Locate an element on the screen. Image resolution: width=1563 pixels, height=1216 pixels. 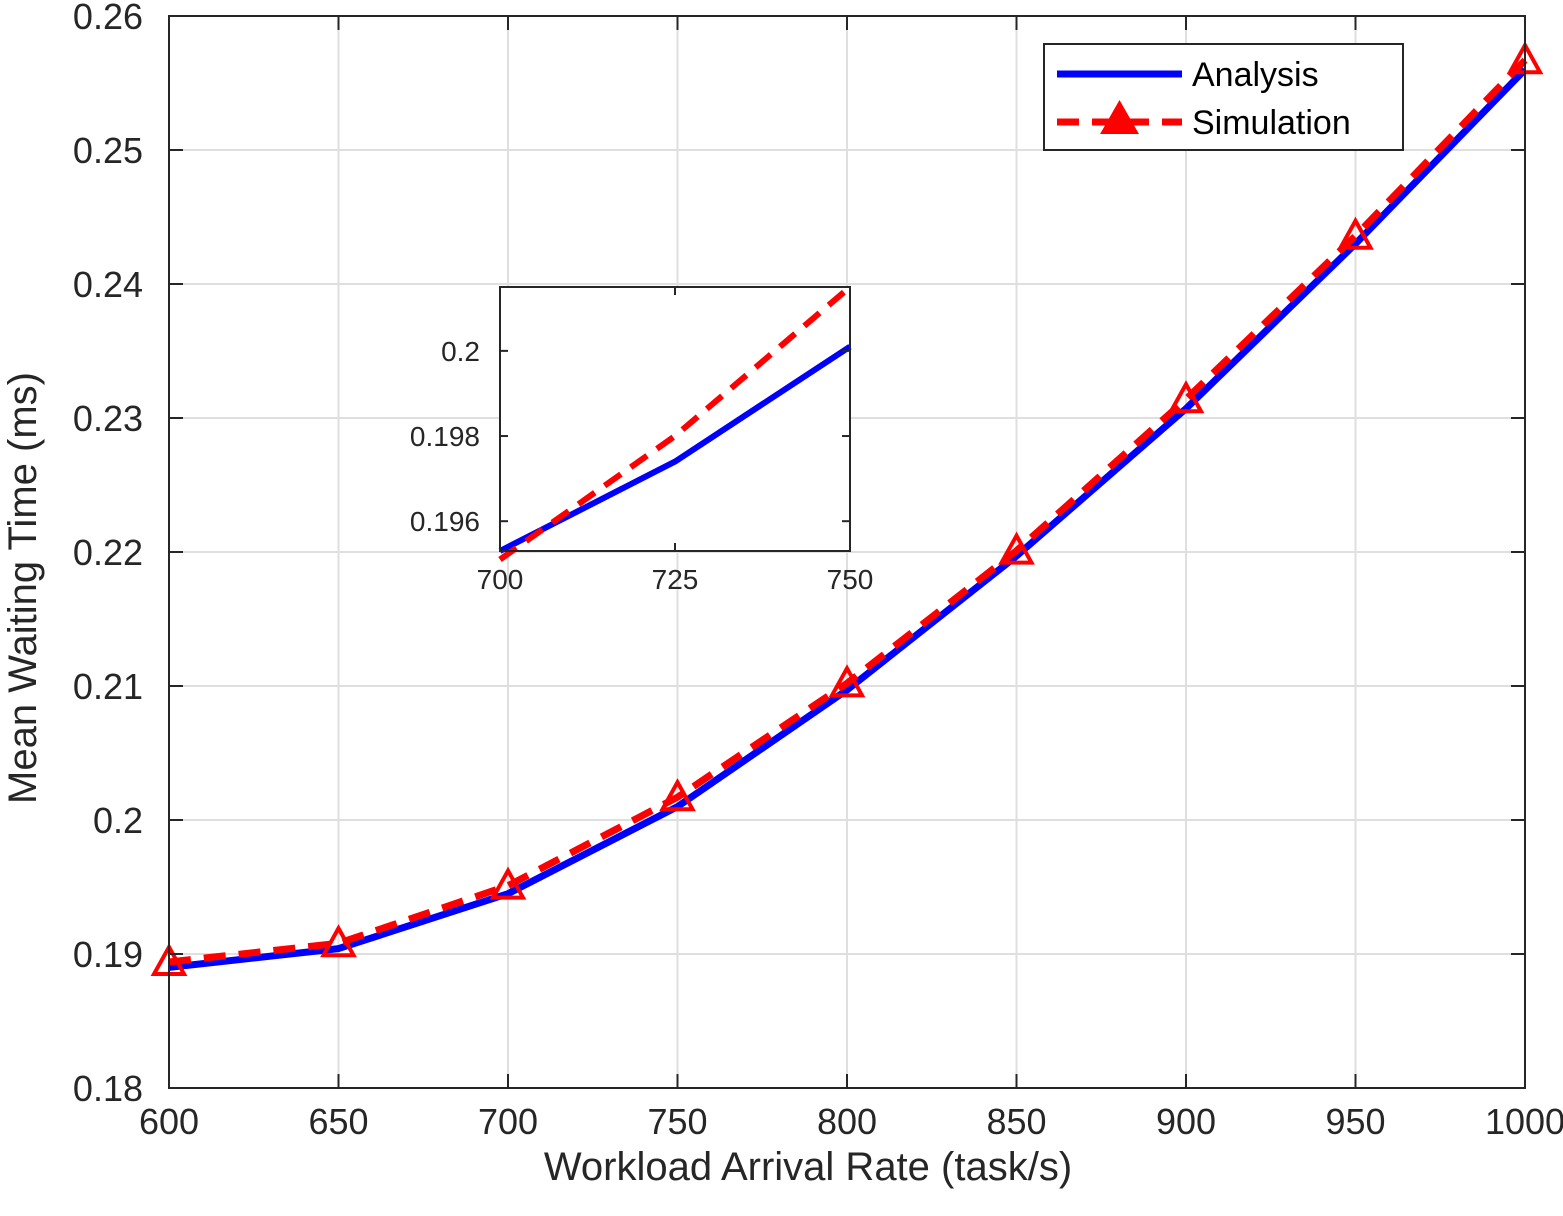
inset-x-tick-label: 700 is located at coordinates (500, 579).